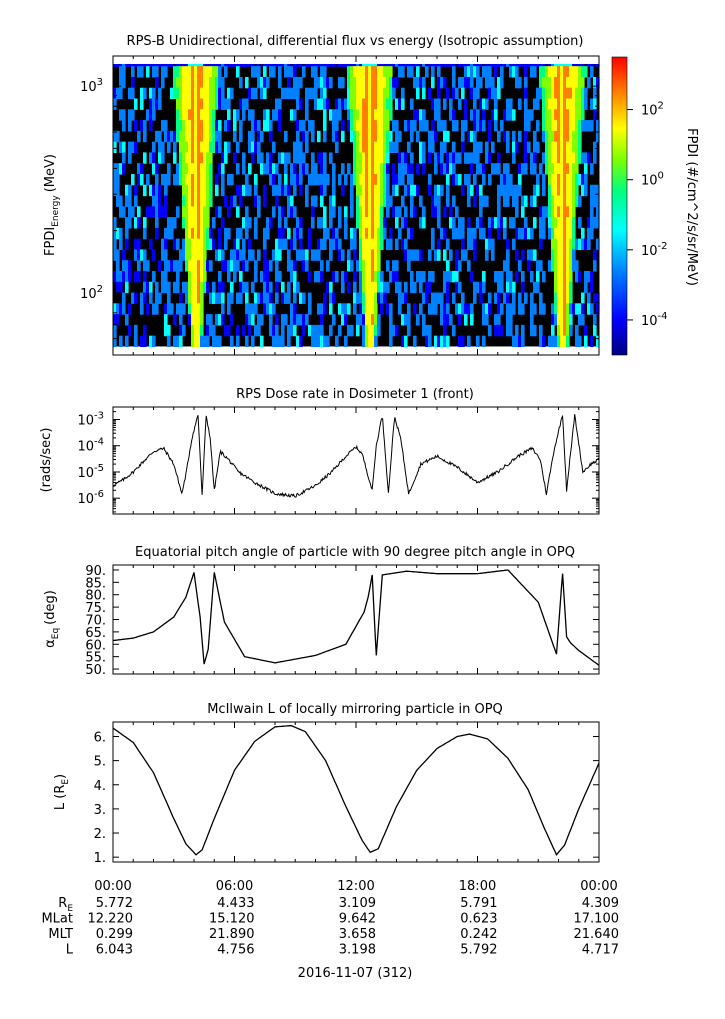 This screenshot has width=725, height=1019. I want to click on colorbar, so click(619, 206).